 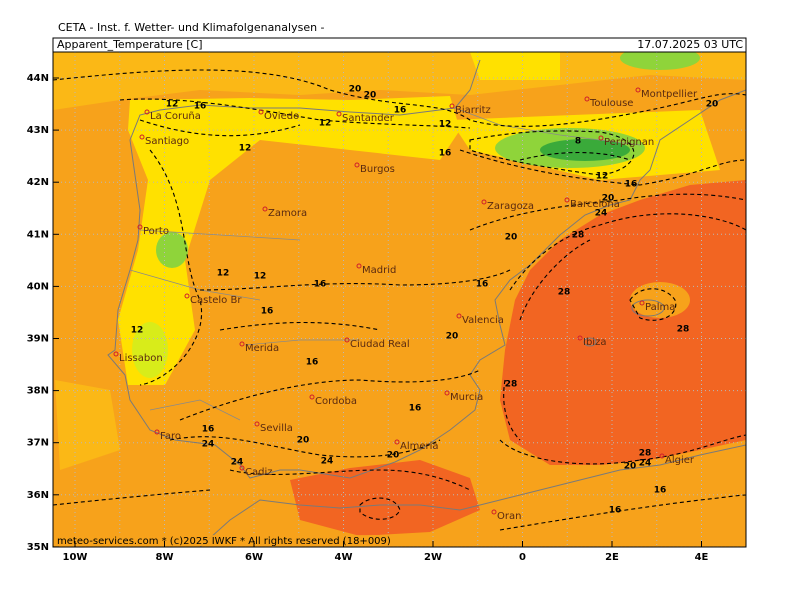 I want to click on lat-label: 37N, so click(x=38, y=443).